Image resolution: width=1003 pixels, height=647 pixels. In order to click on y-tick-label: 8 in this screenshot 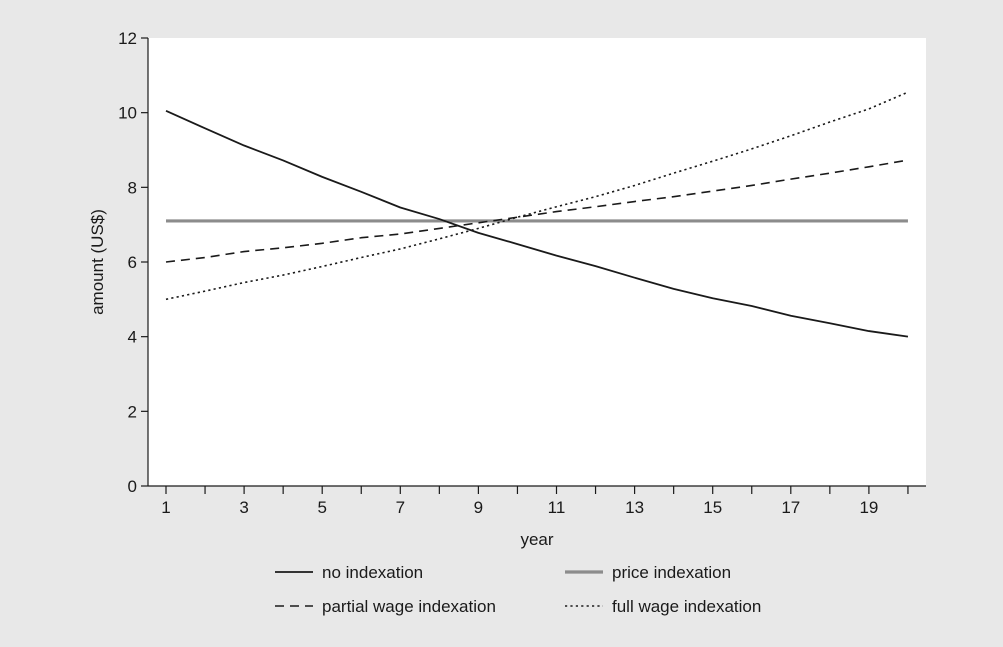, I will do `click(132, 187)`.